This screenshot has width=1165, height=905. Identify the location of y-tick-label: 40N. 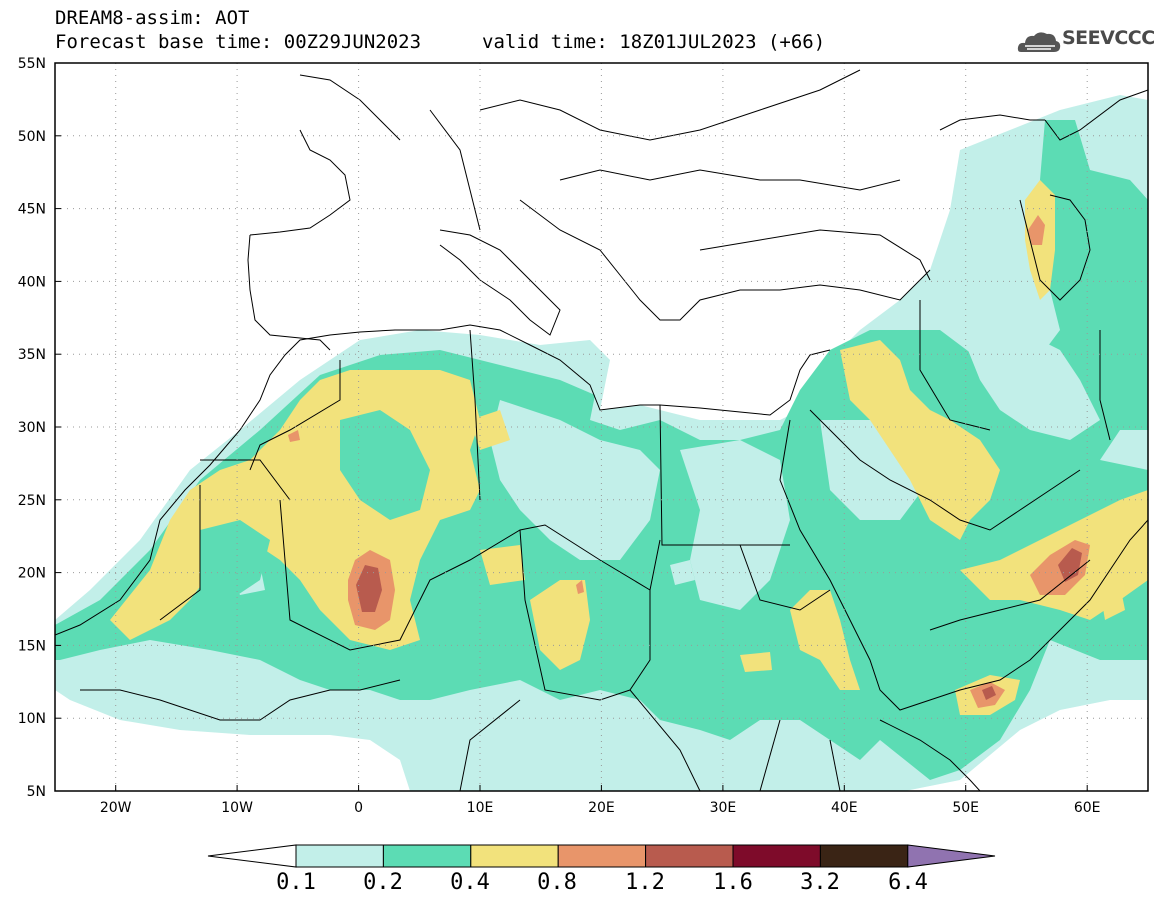
(32, 282).